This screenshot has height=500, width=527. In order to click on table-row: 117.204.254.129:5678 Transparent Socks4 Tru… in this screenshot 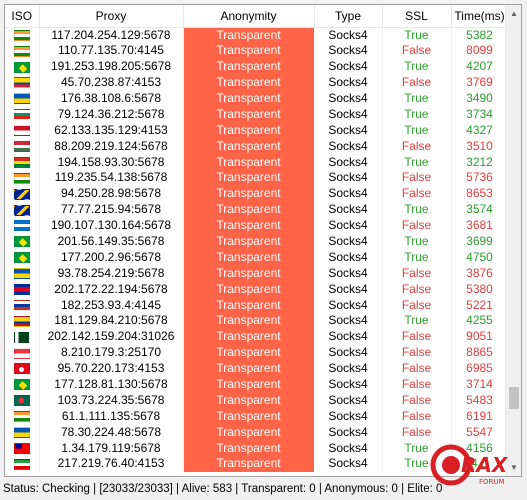, I will do `click(257, 35)`.